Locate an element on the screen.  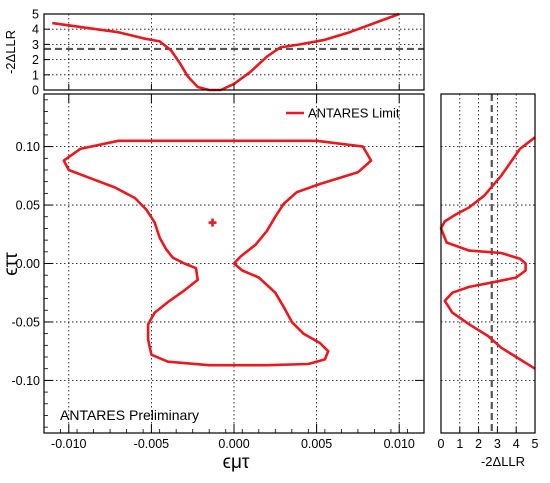
main-x-tick-label: -0.005 is located at coordinates (151, 444).